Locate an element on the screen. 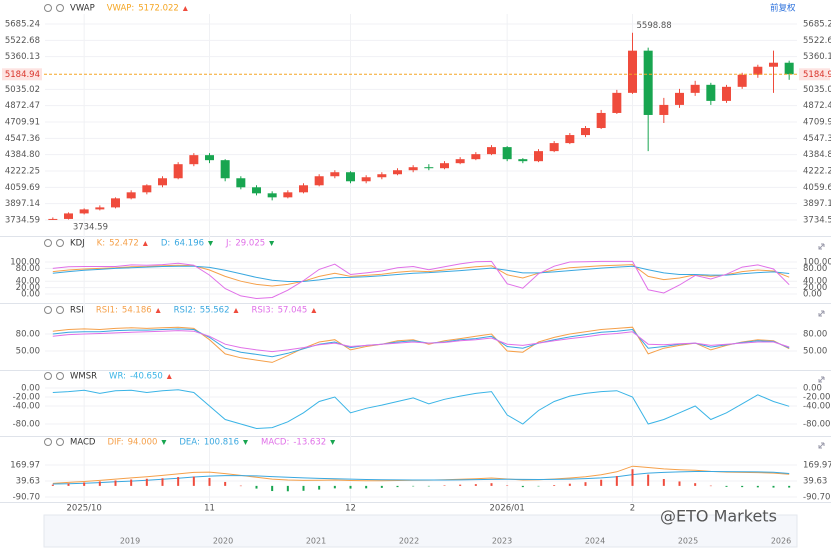  y-tick-label: 3897.14 is located at coordinates (22, 204).